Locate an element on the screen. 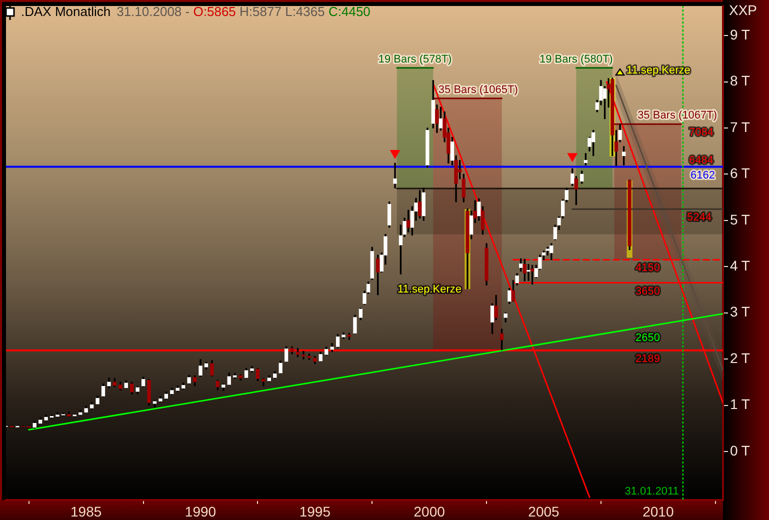  y-tick-label: 1 T is located at coordinates (740, 404).